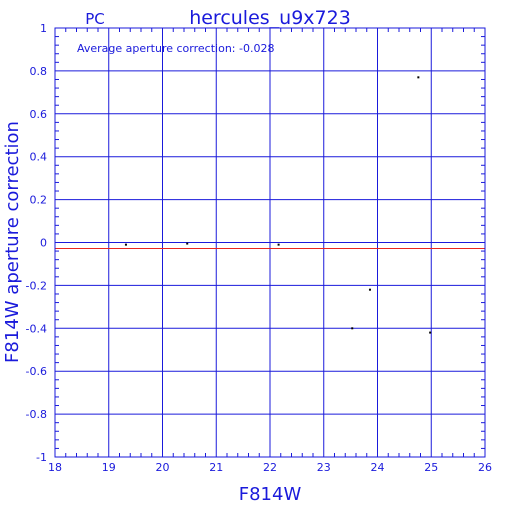 Image resolution: width=512 pixels, height=512 pixels. I want to click on x-tick-label: 24, so click(378, 467).